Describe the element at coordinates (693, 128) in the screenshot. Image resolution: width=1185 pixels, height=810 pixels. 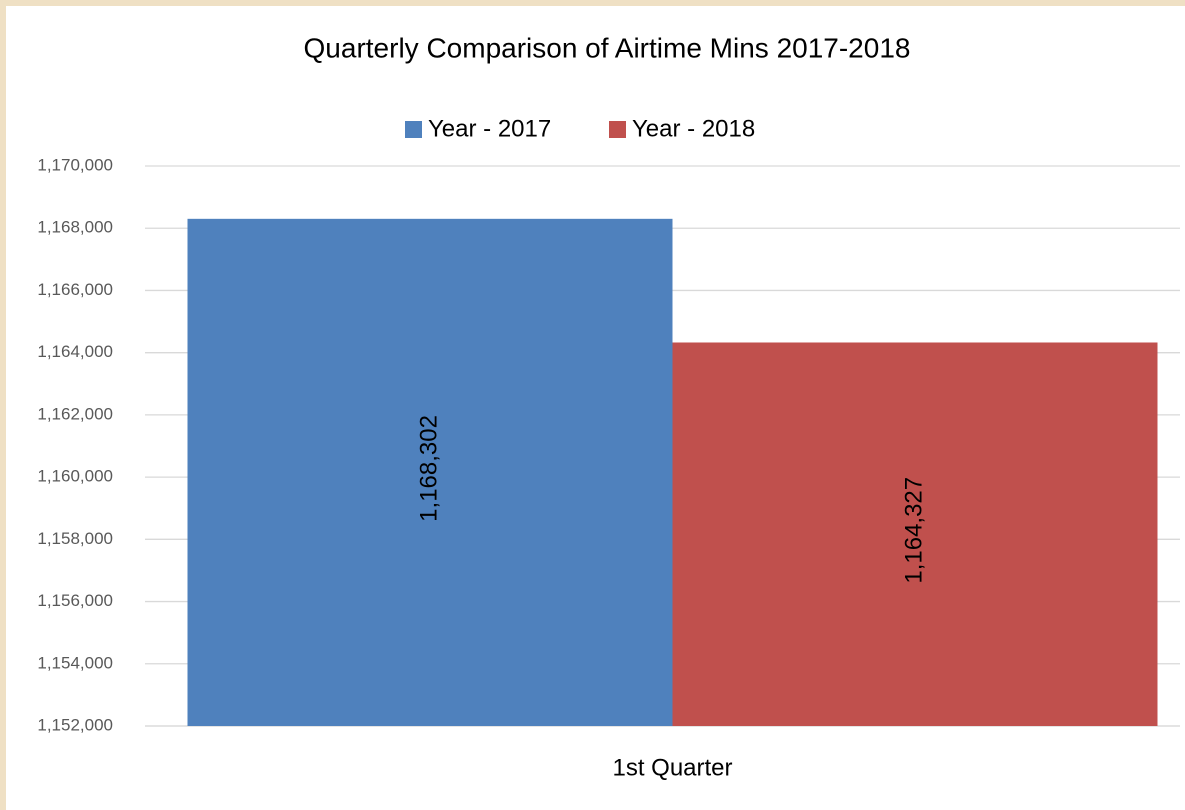
I see `legend-label: Year - 2018` at that location.